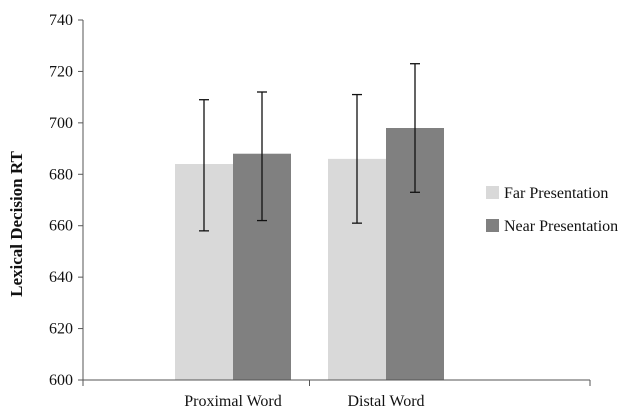  What do you see at coordinates (61, 71) in the screenshot?
I see `y-tick-label: 720` at bounding box center [61, 71].